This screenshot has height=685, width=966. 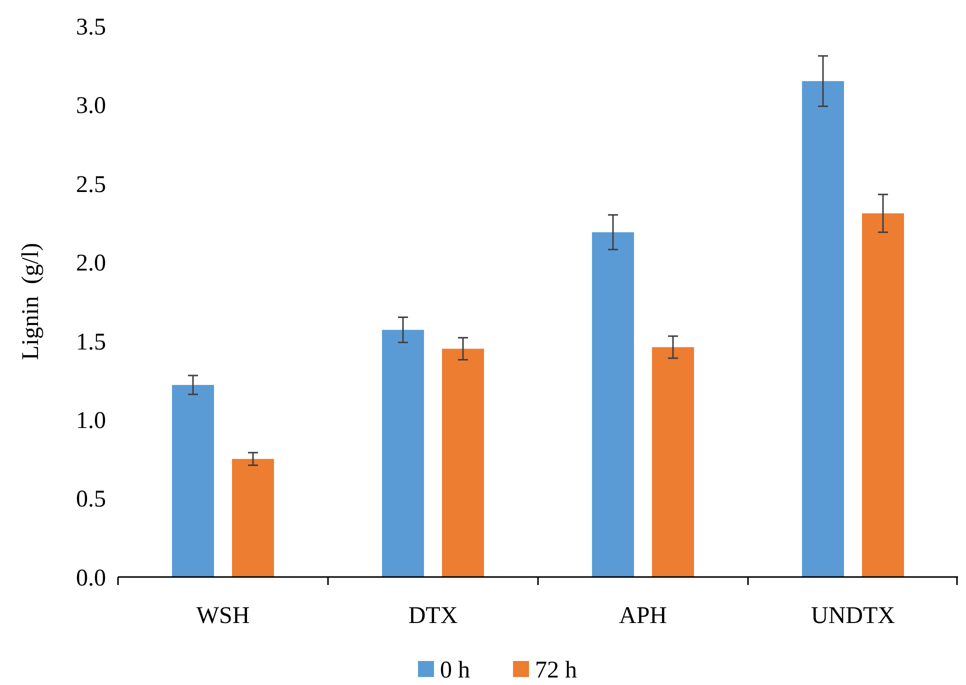 I want to click on y-tick-label: 2.0, so click(x=91, y=263).